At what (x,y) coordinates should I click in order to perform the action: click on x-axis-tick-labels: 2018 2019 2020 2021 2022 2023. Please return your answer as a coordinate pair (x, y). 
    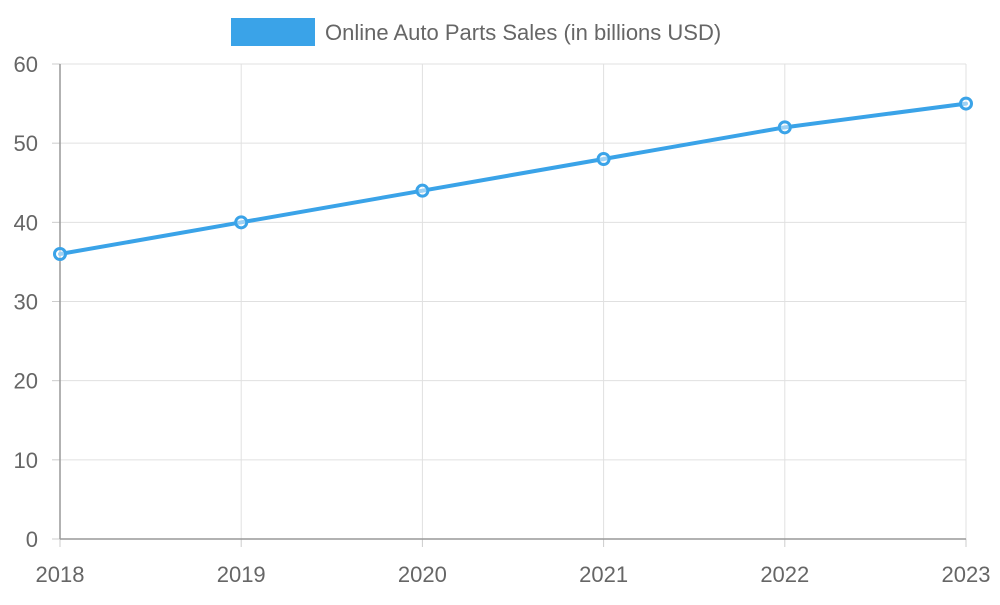
    Looking at the image, I should click on (513, 574).